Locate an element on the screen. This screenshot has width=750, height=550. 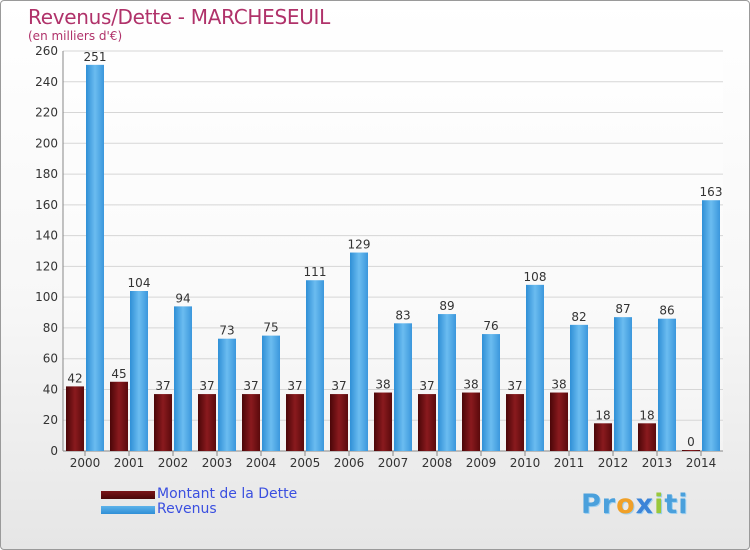
legend: Montant de la Dette Revenus is located at coordinates (199, 502).